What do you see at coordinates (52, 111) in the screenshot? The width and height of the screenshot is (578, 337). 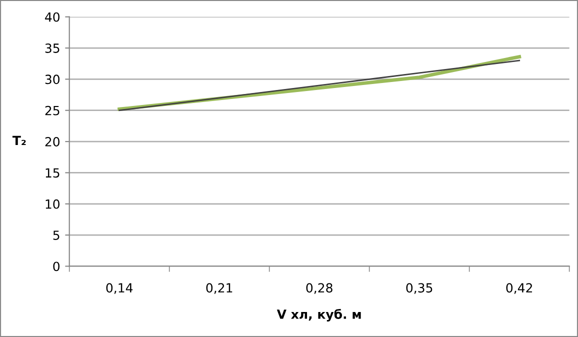 I see `y-tick-label: 25` at bounding box center [52, 111].